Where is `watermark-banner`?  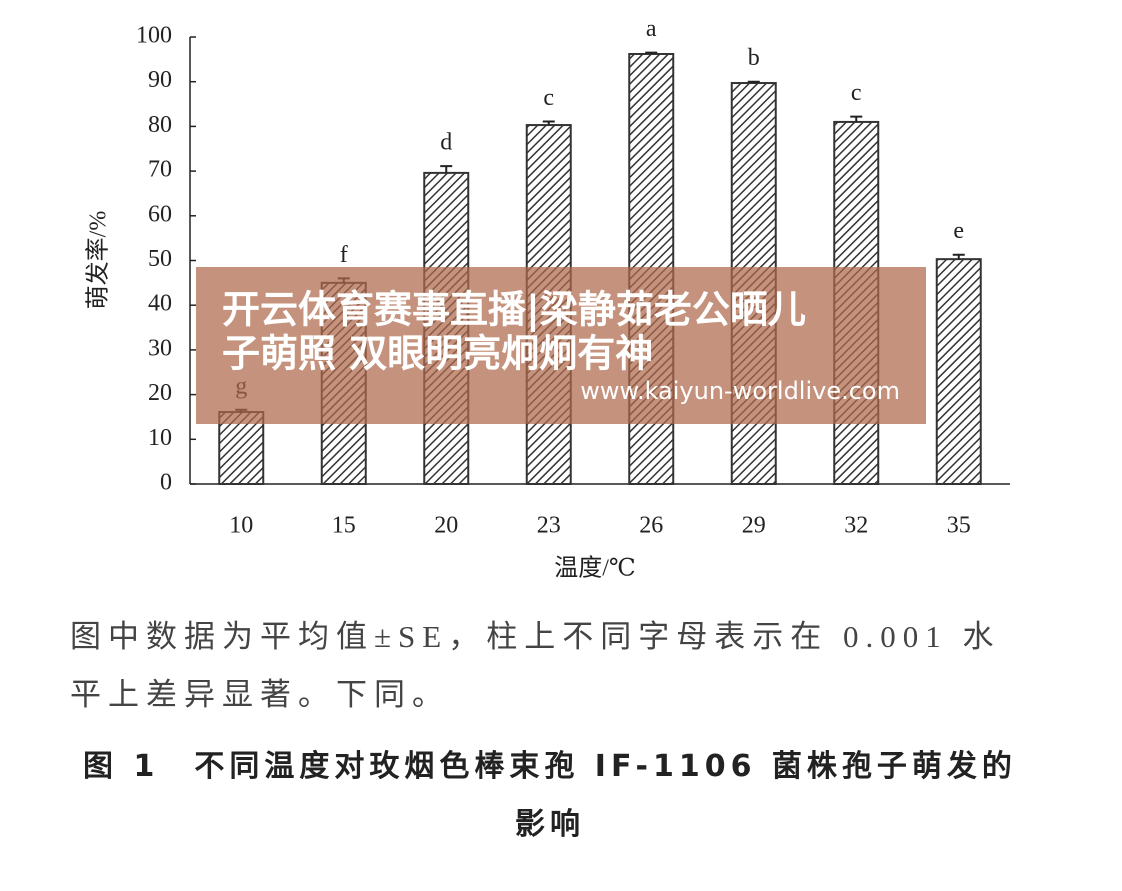
watermark-banner is located at coordinates (561, 345).